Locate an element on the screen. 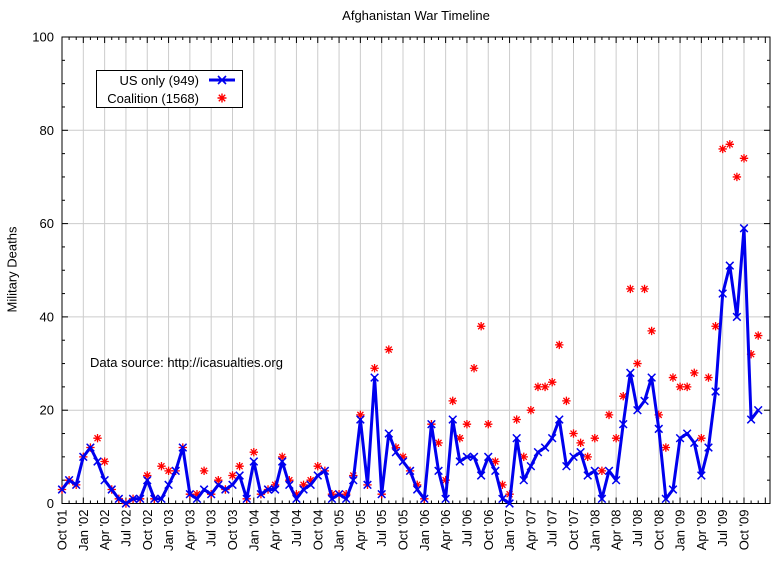 This screenshot has width=782, height=568. us-series-sample-icon is located at coordinates (222, 80).